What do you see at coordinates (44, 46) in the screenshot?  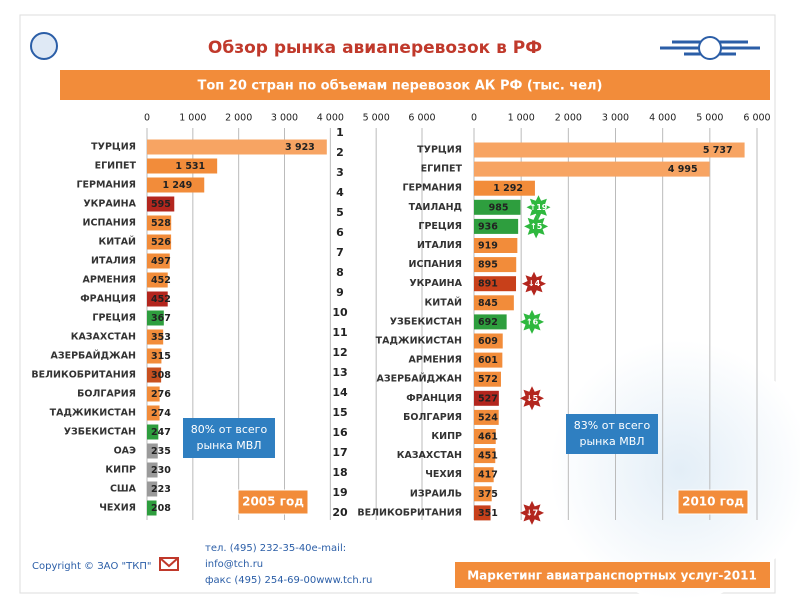 I see `logo-left` at bounding box center [44, 46].